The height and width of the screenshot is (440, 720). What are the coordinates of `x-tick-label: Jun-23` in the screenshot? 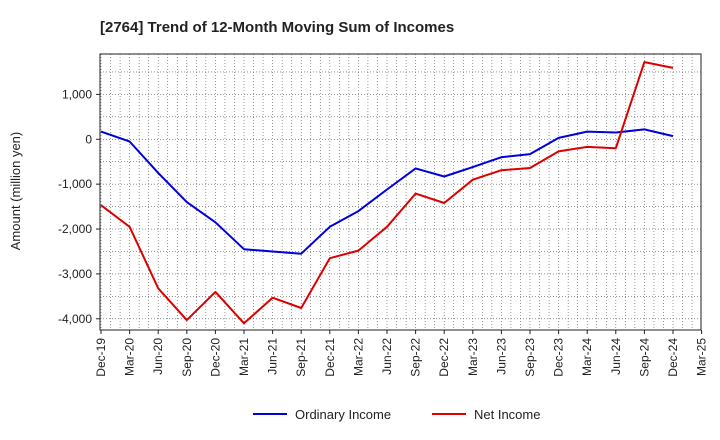 It's located at (501, 356).